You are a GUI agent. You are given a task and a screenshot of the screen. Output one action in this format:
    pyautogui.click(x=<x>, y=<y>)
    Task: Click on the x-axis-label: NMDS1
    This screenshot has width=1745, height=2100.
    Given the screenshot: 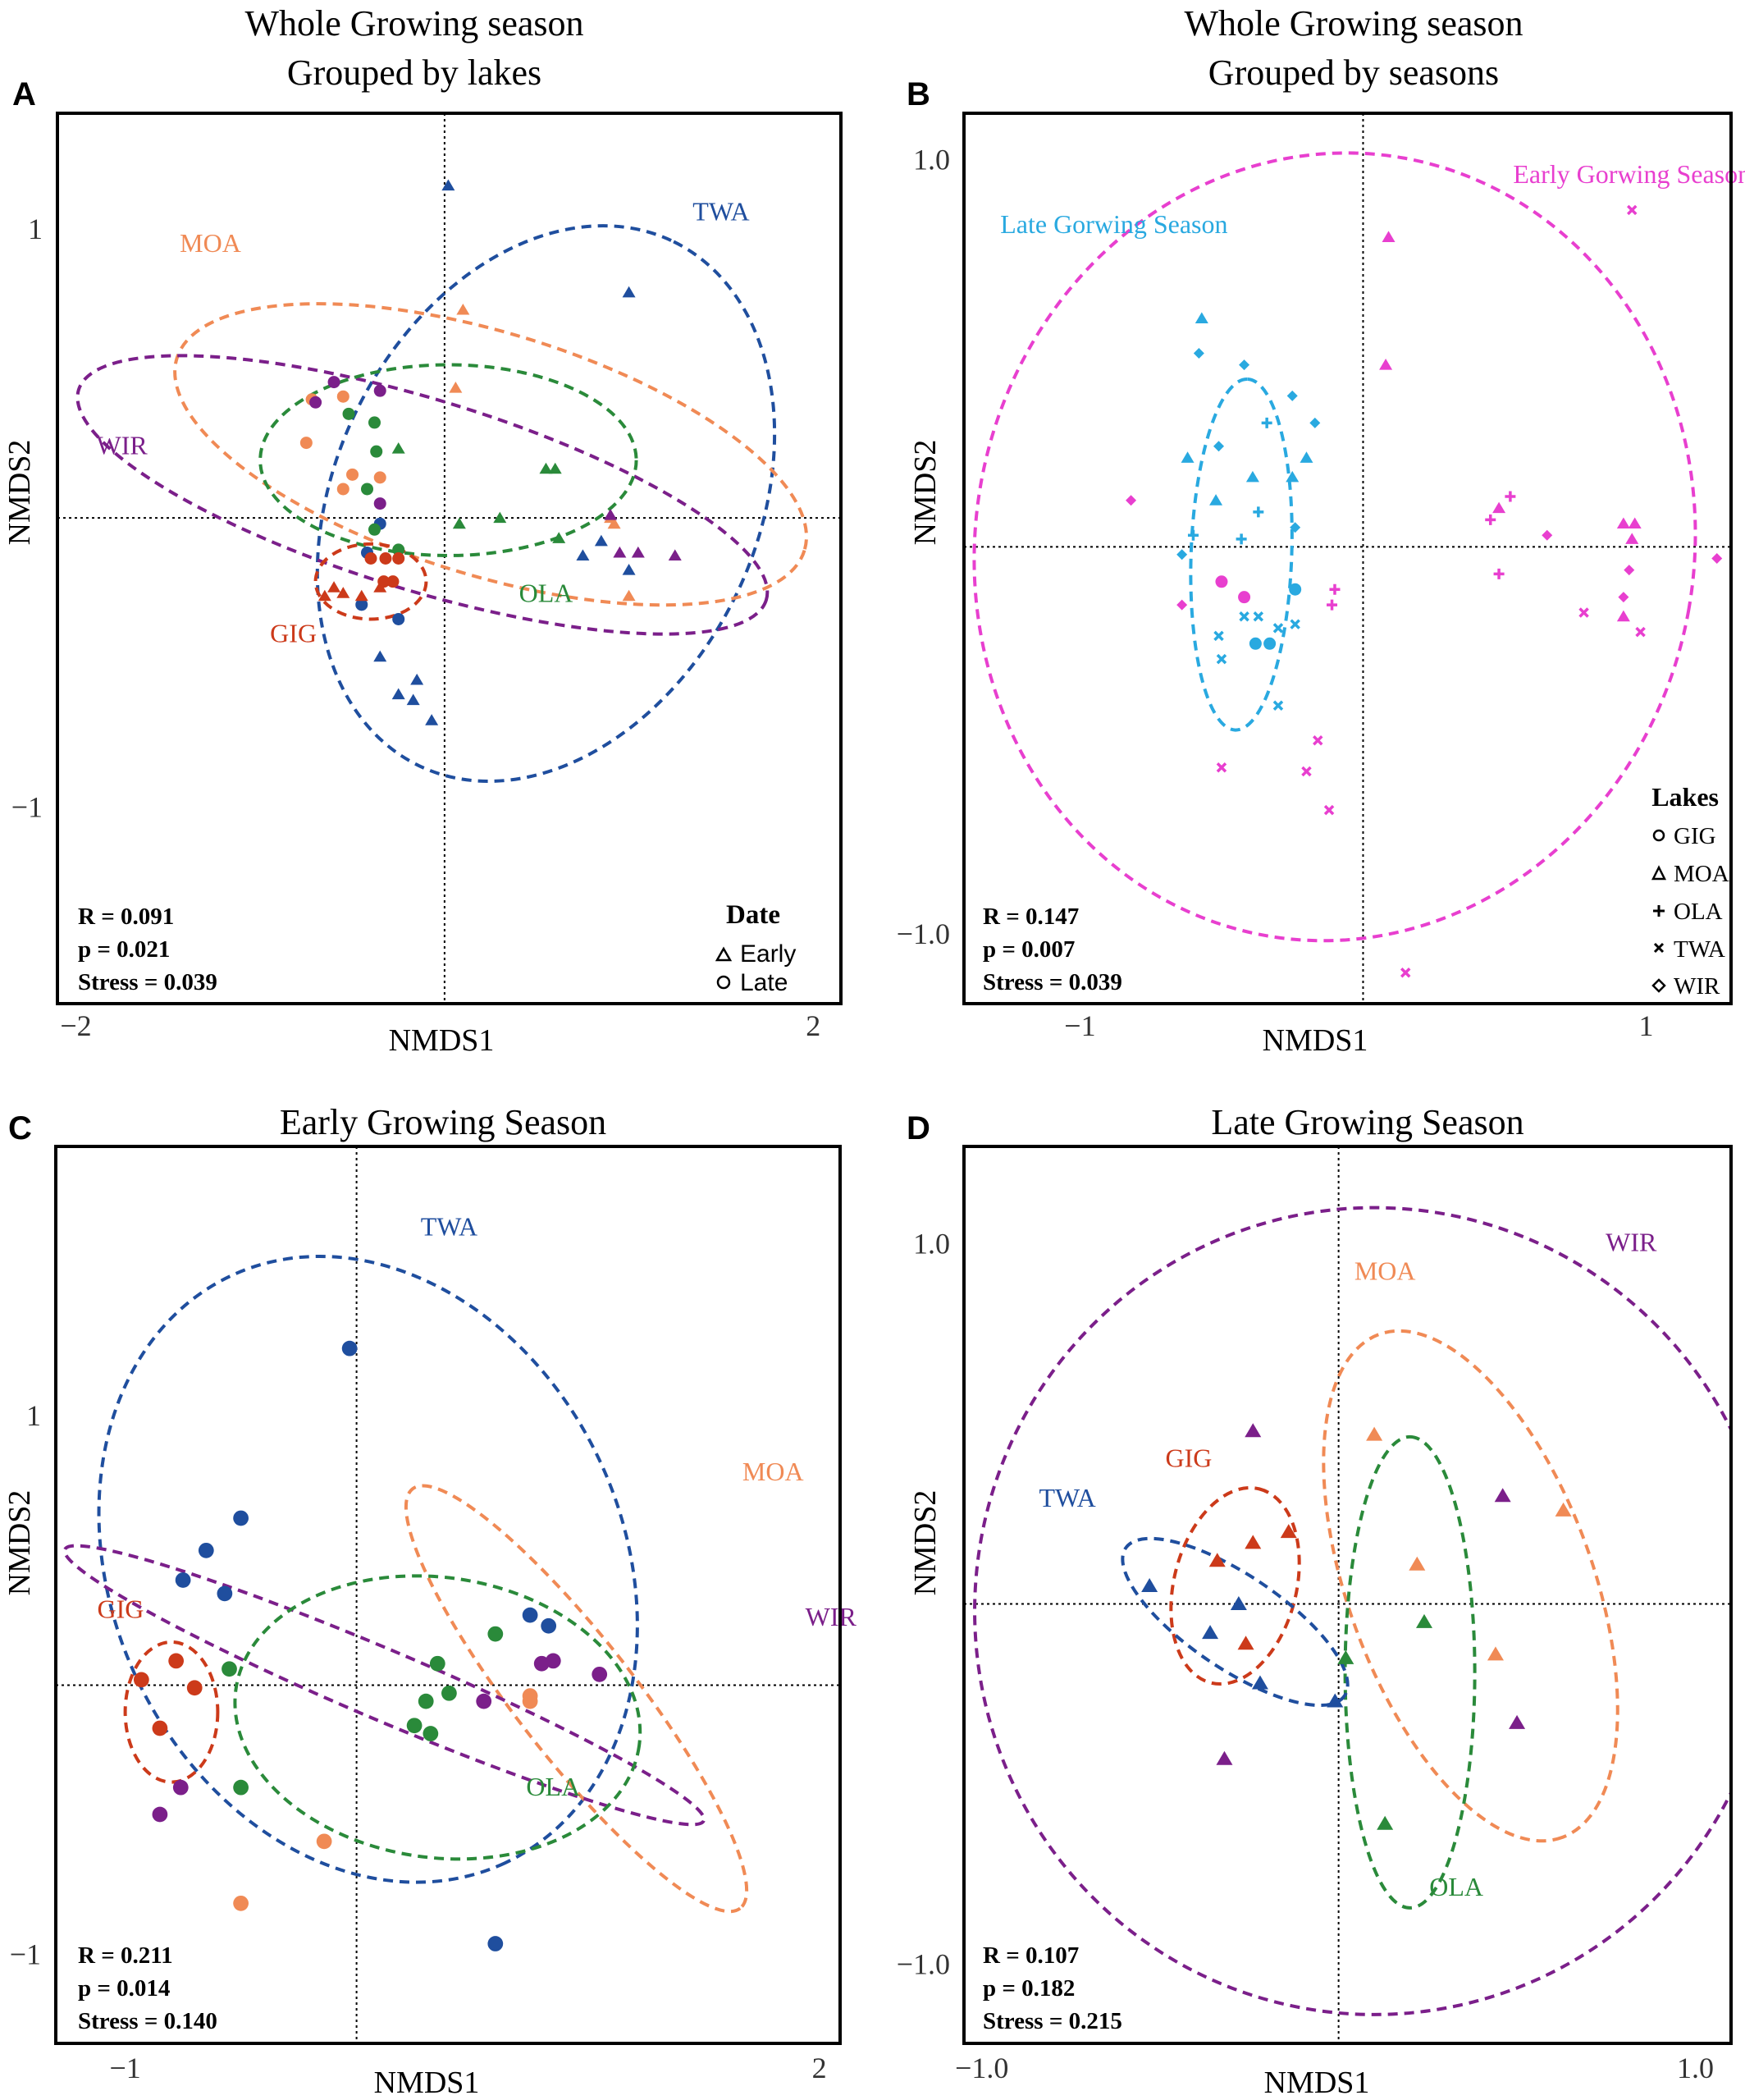 What is the action you would take?
    pyautogui.click(x=442, y=1040)
    